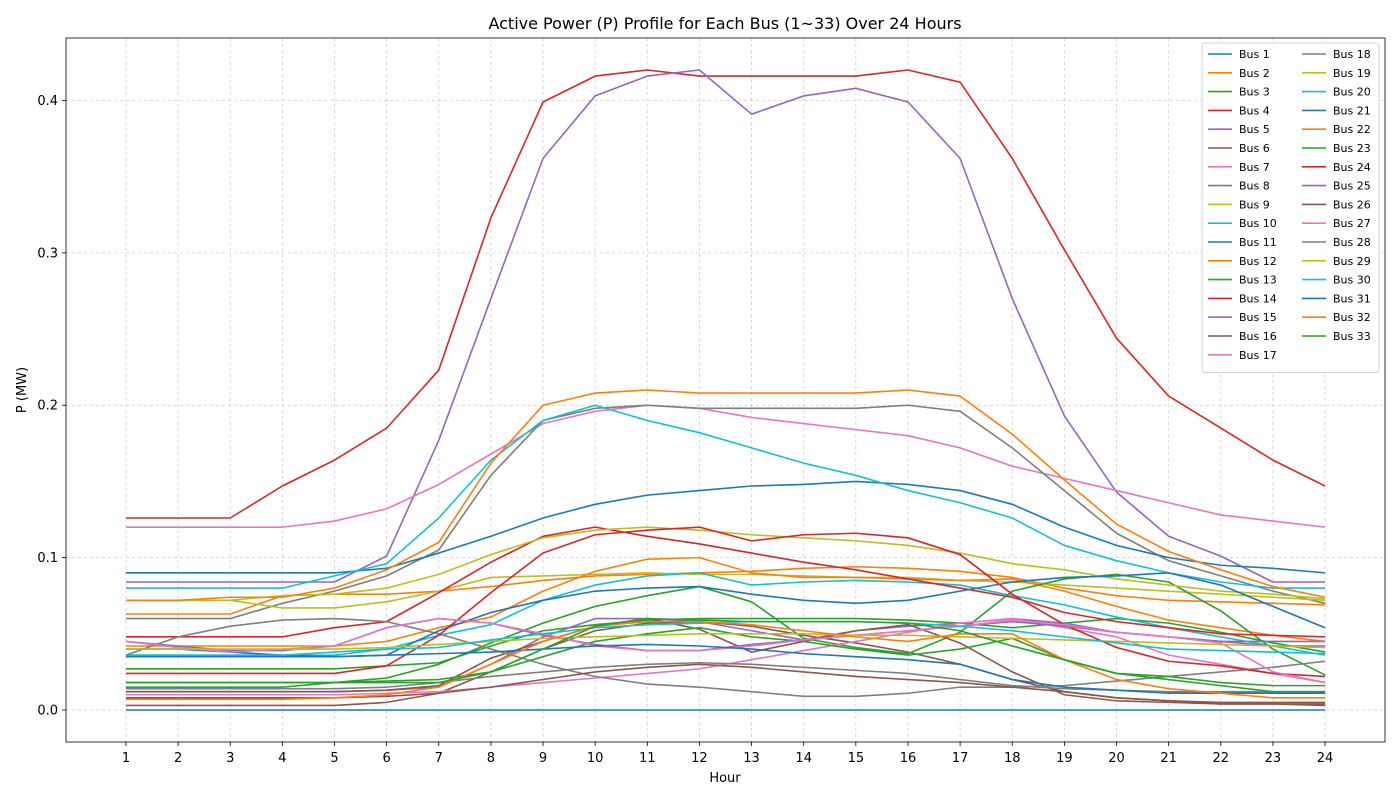 The image size is (1400, 800). Describe the element at coordinates (1254, 92) in the screenshot. I see `legend-label: Bus 3` at that location.